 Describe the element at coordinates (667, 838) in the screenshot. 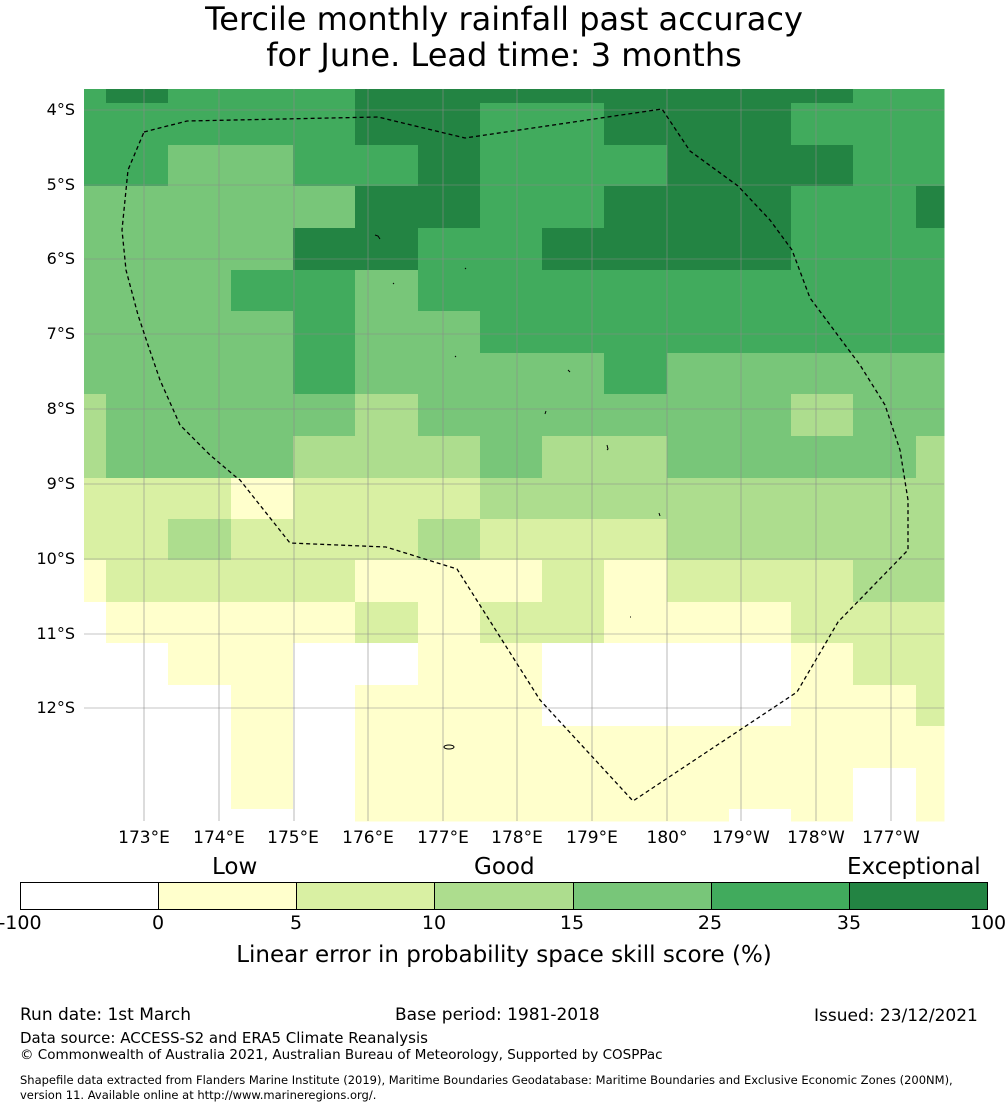

I see `lon-label-180: 180°` at that location.